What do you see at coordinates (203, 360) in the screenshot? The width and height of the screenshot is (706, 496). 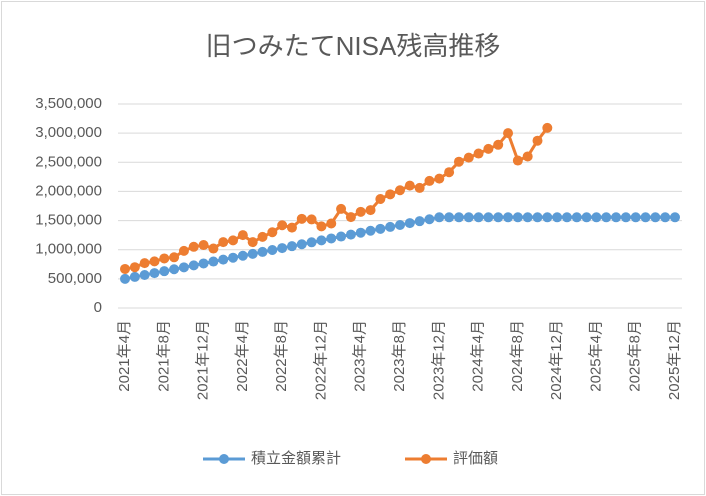 I see `x-tick-label: 2021年12月` at bounding box center [203, 360].